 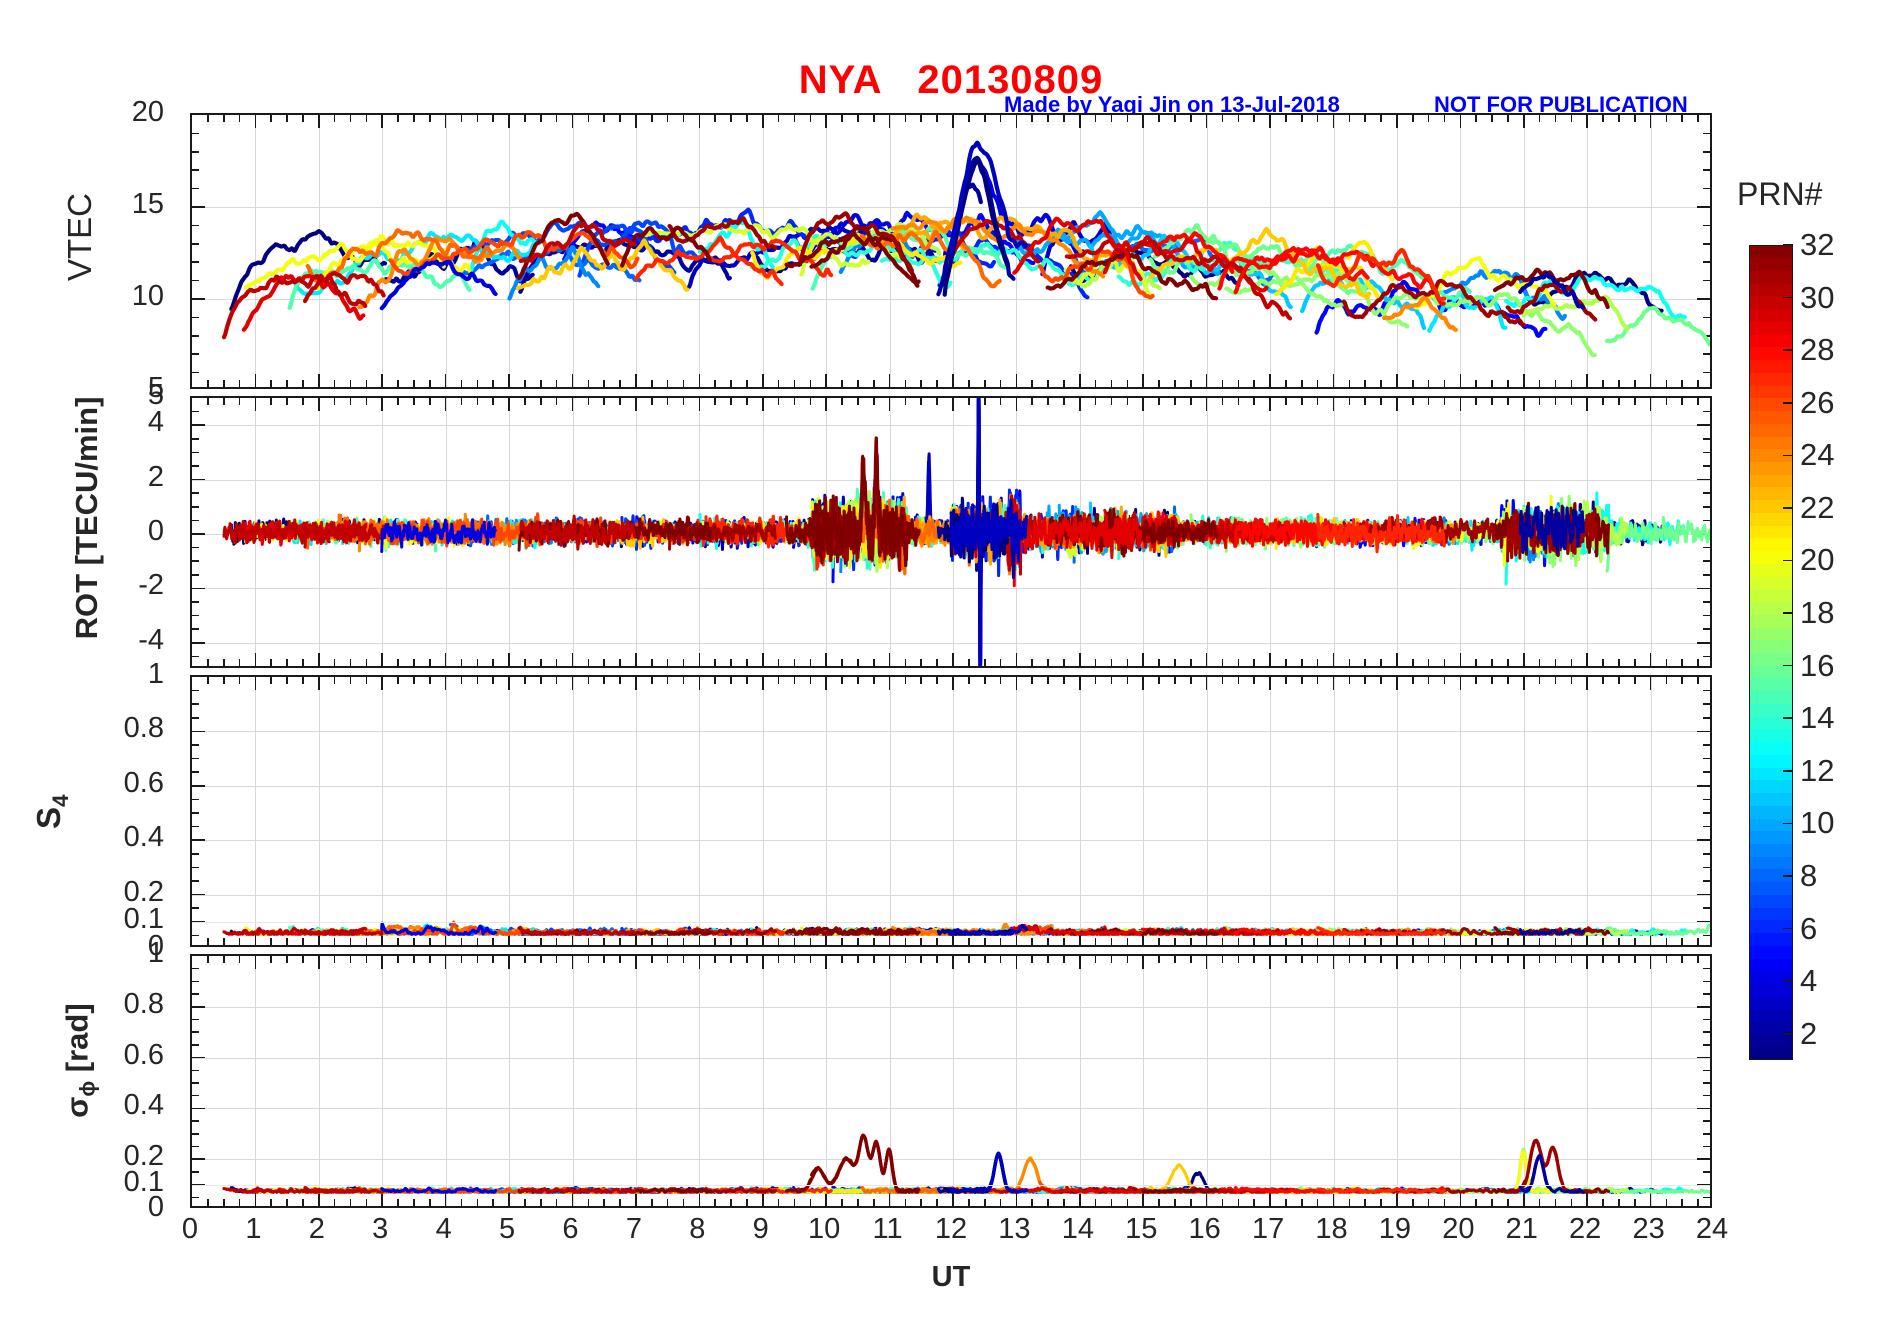 I want to click on colorbar-ticklabel: 26, so click(x=1817, y=402).